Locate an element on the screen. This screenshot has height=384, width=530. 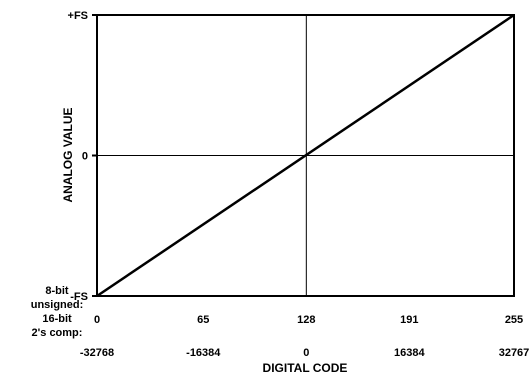
x-tick-label-8bit: 128 is located at coordinates (306, 320).